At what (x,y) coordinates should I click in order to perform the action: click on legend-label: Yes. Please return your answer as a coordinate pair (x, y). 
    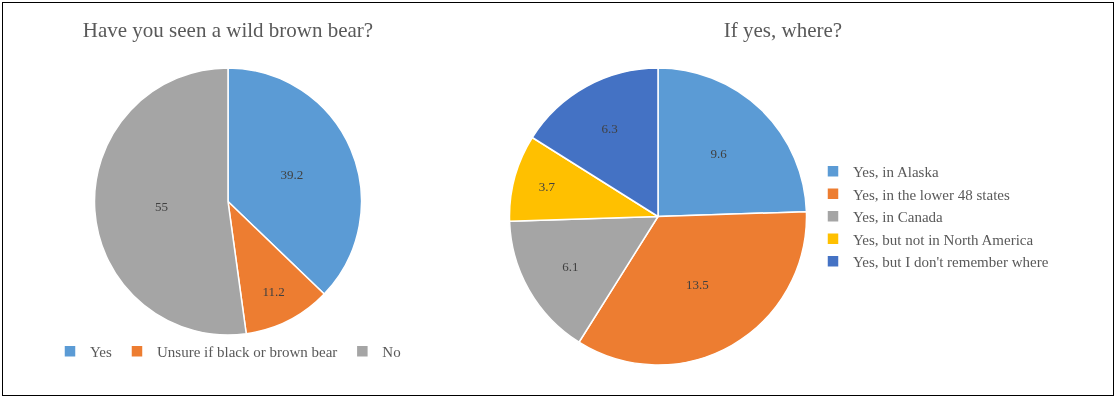
    Looking at the image, I should click on (101, 352).